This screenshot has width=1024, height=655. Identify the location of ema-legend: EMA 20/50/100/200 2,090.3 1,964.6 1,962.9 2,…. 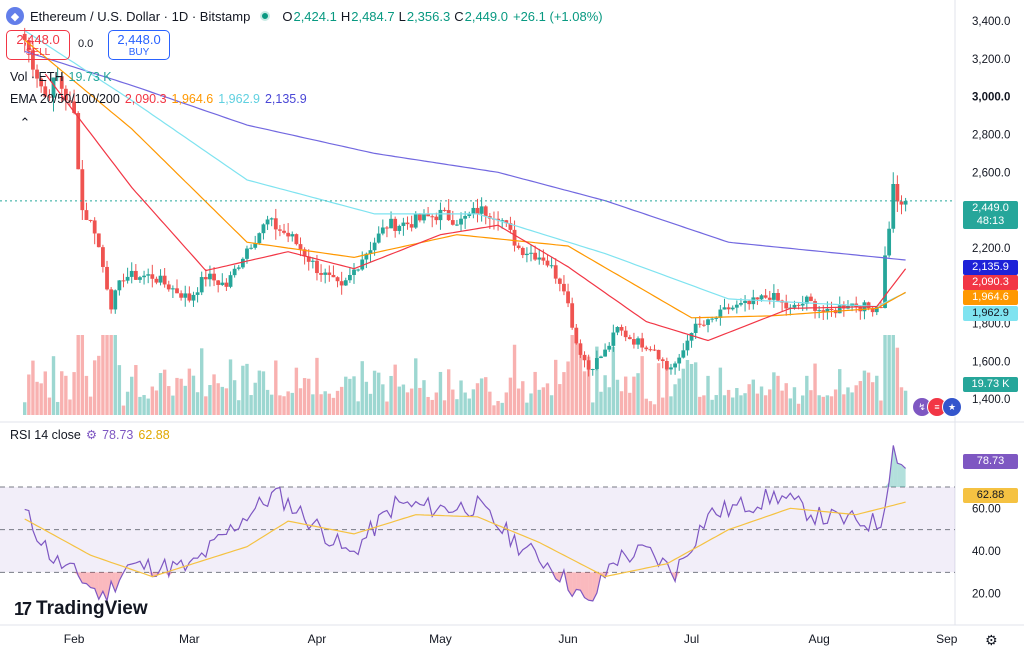
(161, 99).